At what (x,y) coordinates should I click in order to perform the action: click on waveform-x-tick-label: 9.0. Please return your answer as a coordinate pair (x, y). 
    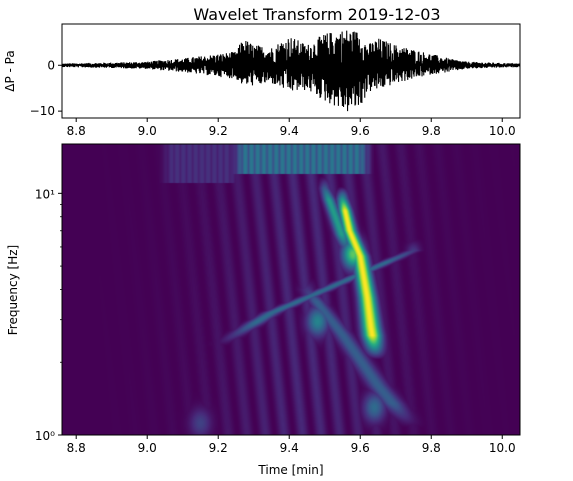
    Looking at the image, I should click on (147, 131).